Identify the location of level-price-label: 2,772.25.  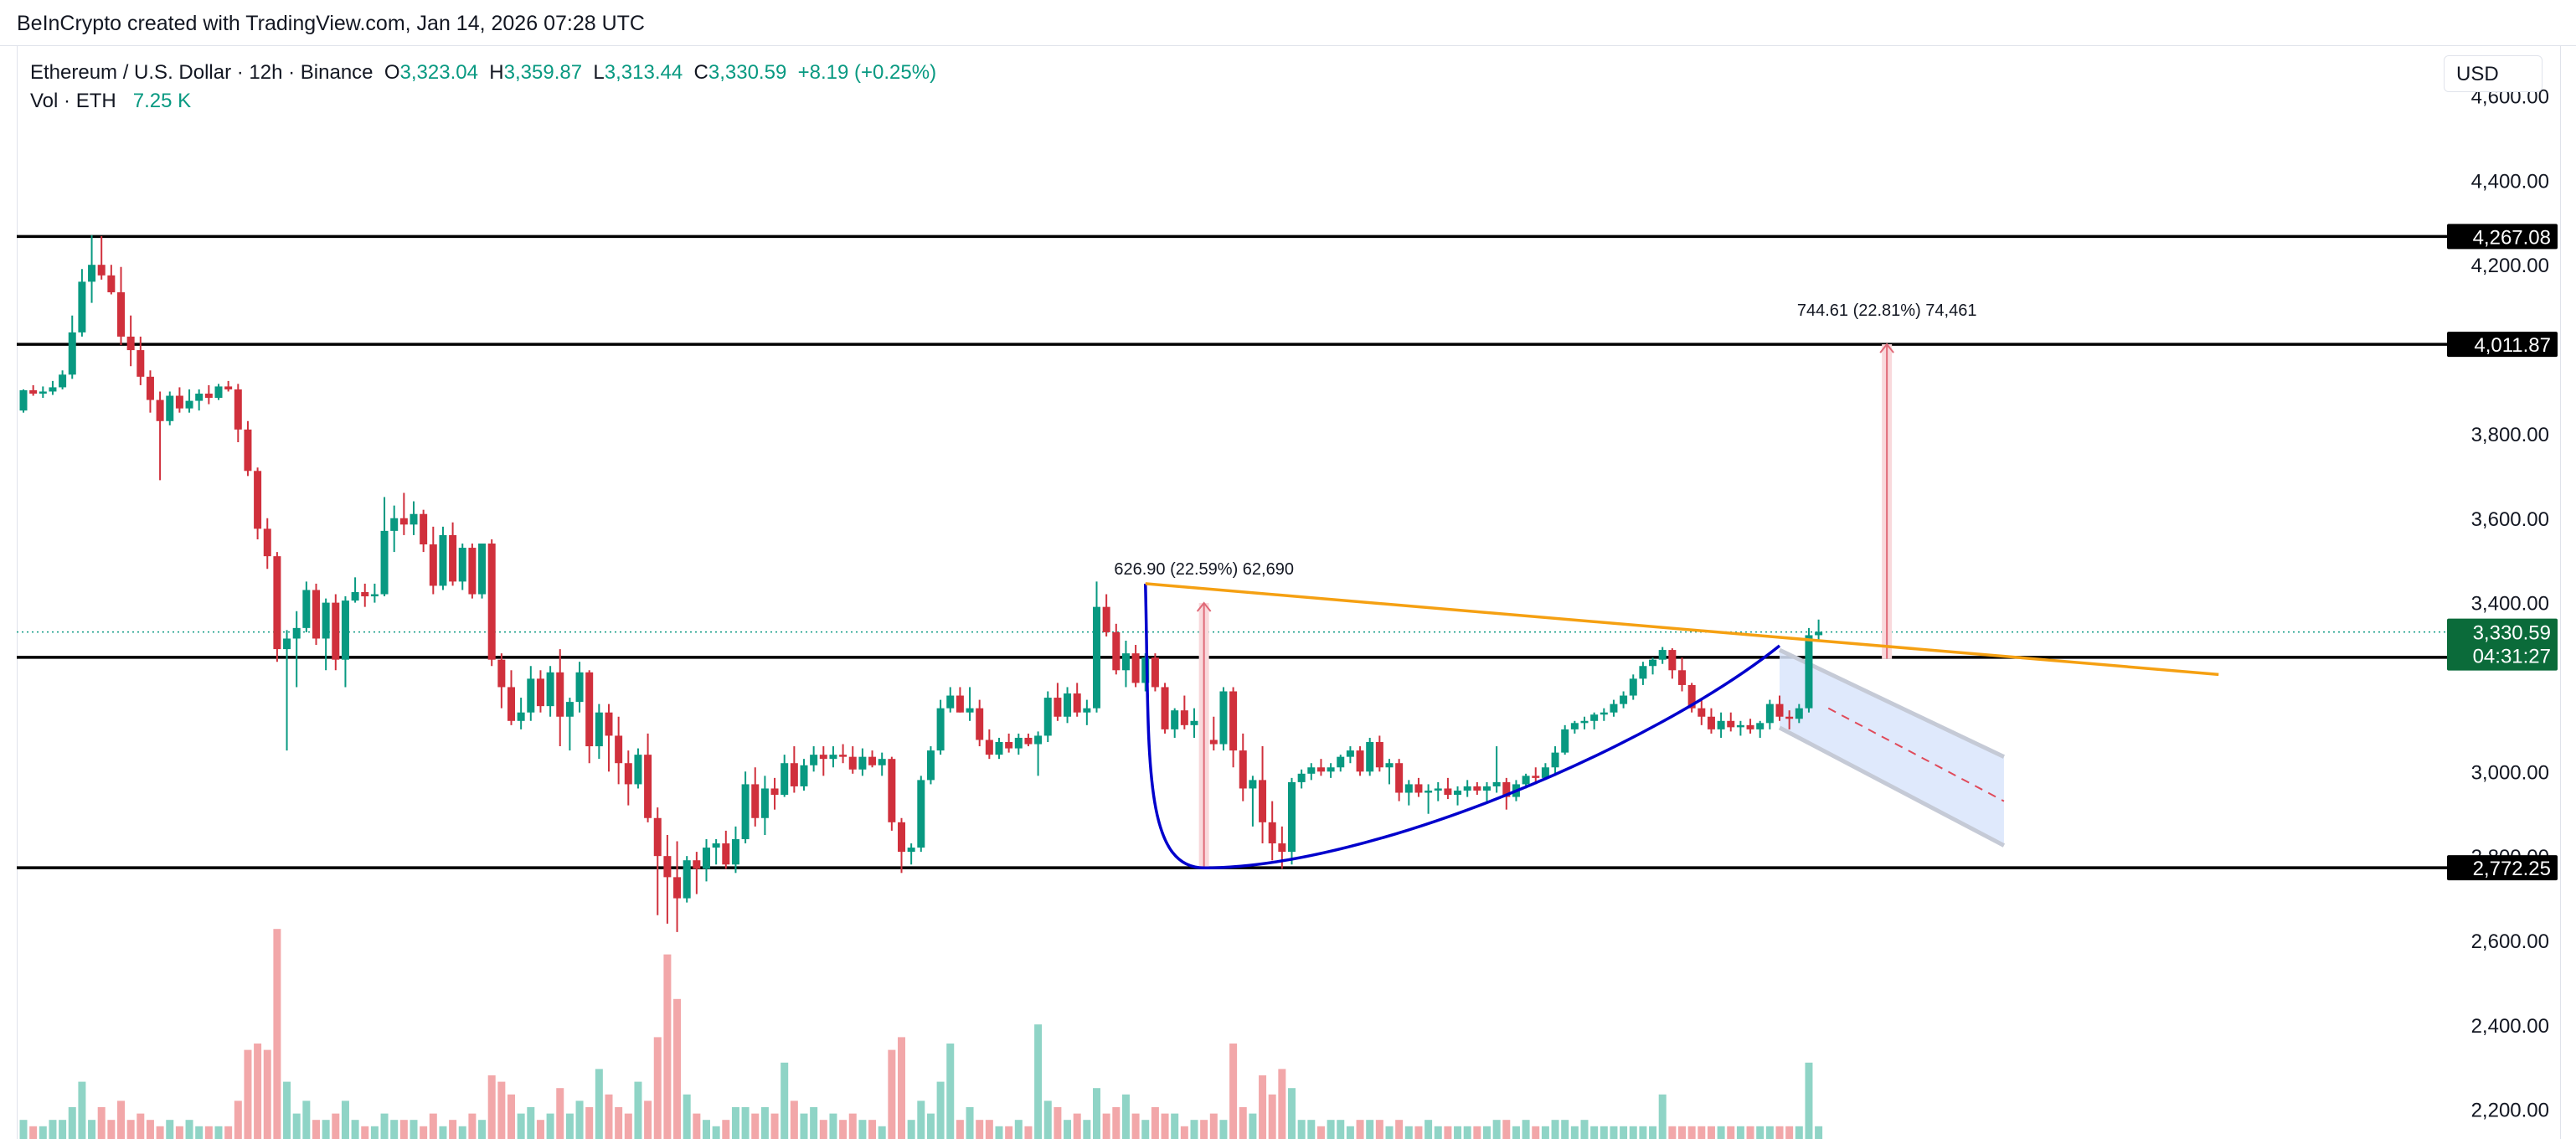
(2512, 869).